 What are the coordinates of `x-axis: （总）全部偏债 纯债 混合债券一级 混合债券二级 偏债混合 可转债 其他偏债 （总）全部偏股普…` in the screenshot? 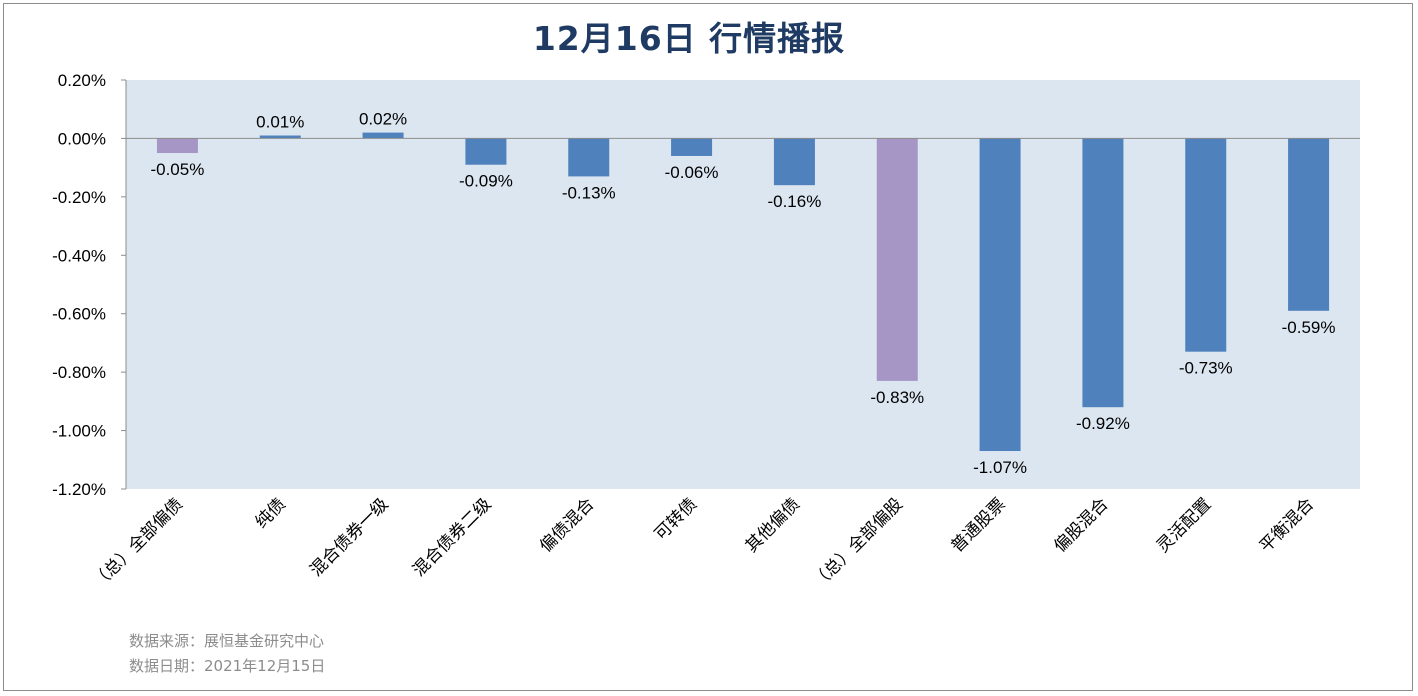 It's located at (703, 543).